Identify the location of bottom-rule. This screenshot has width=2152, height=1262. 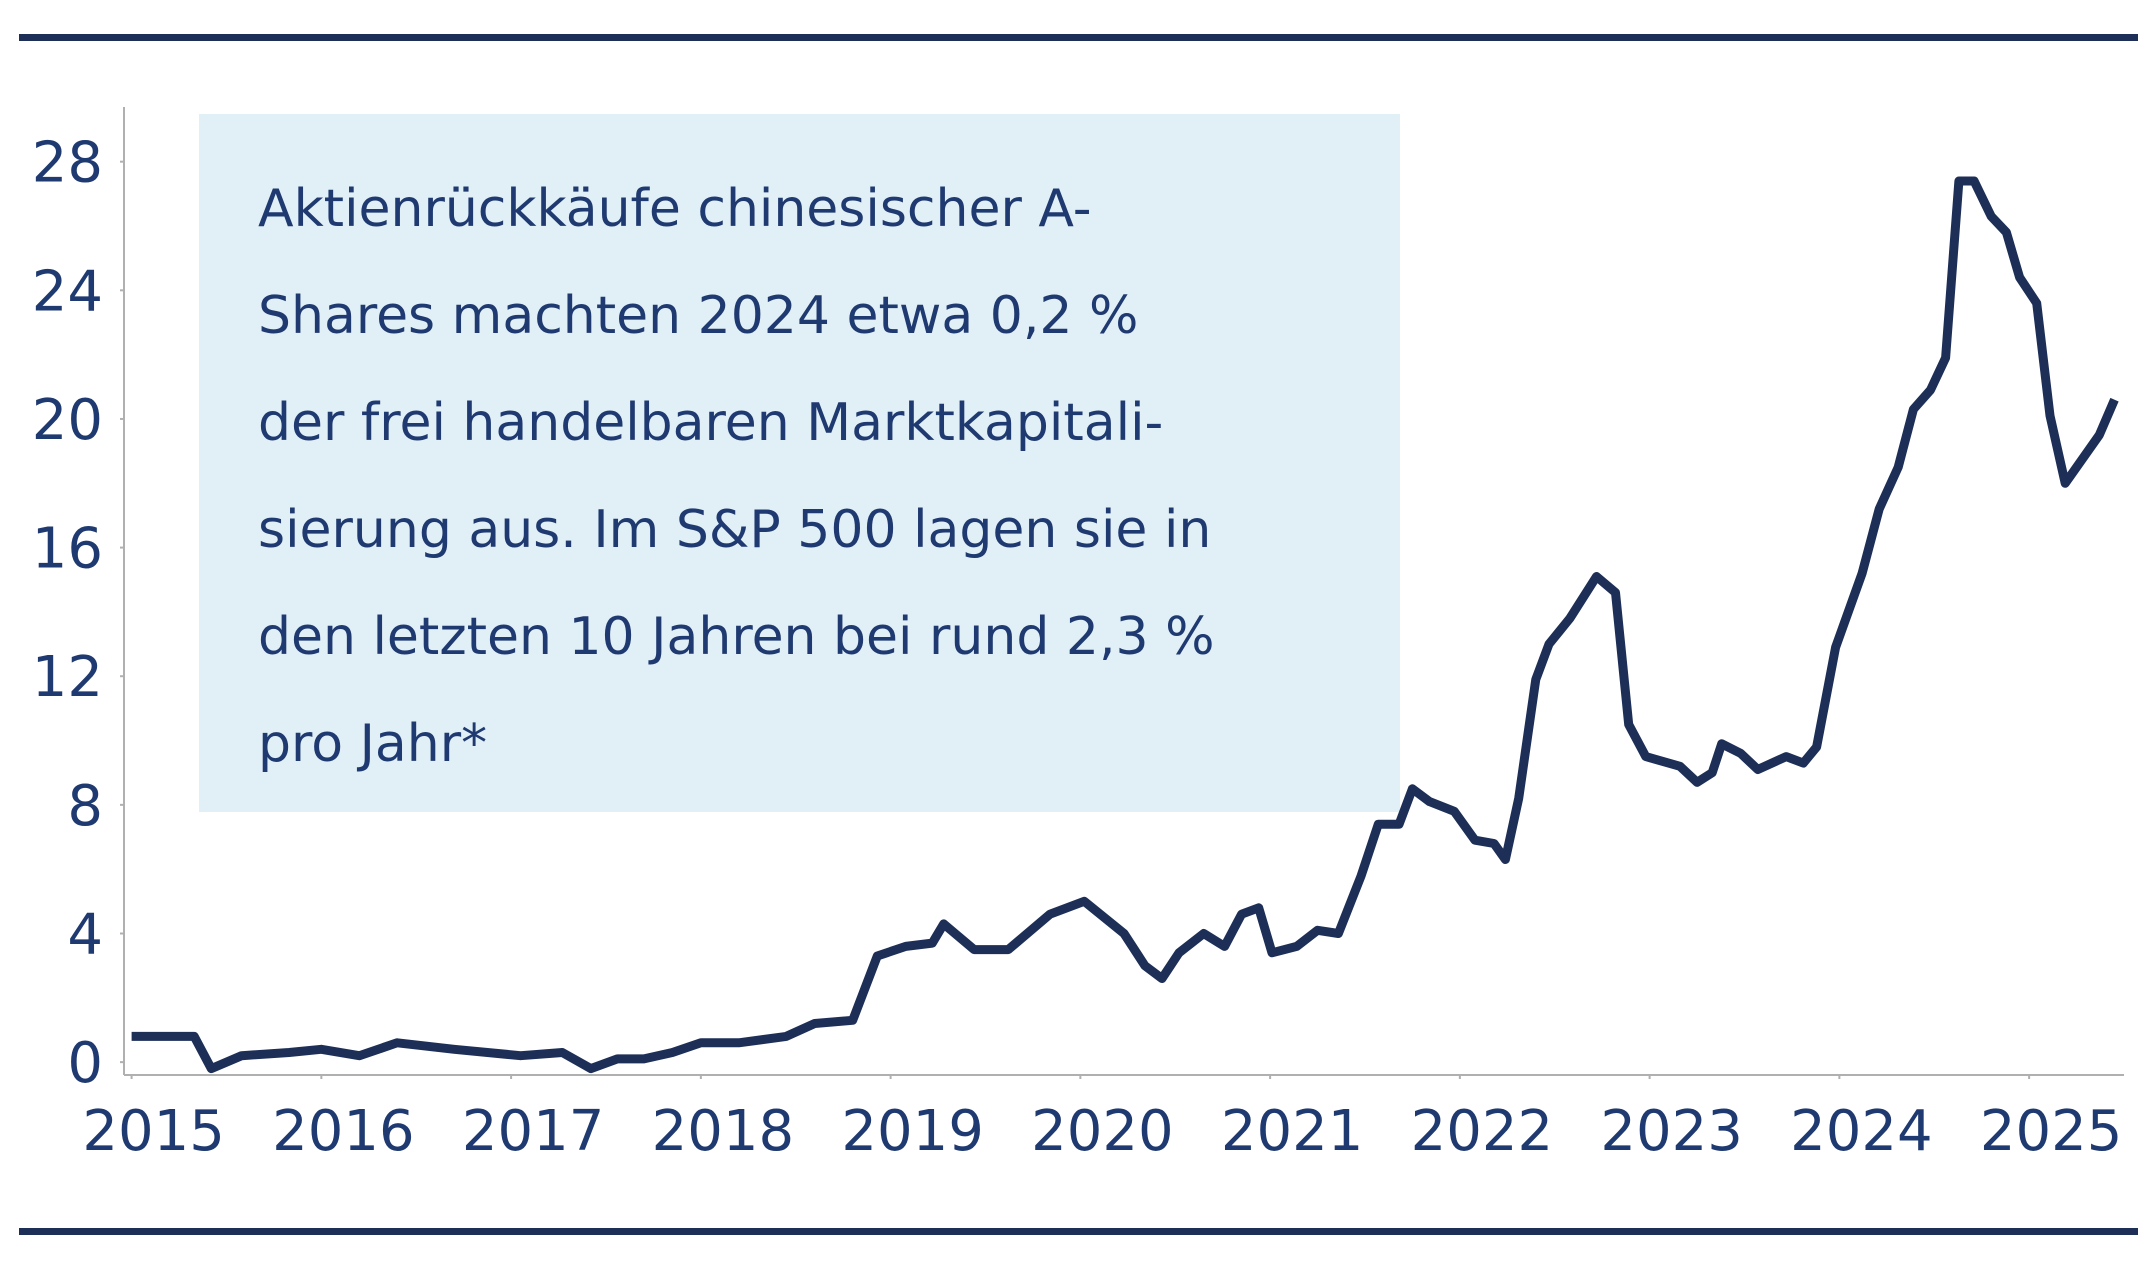
(1078, 1231).